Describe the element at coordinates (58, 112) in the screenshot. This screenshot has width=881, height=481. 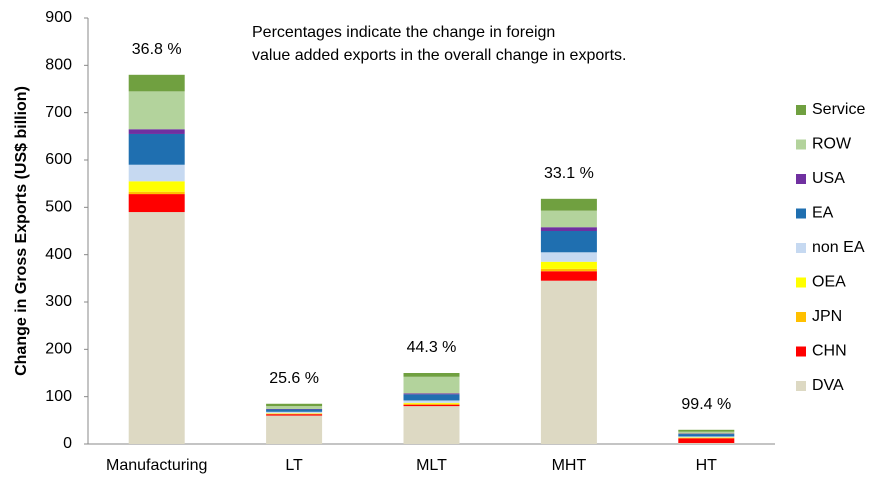
I see `y-tick-label: 700` at that location.